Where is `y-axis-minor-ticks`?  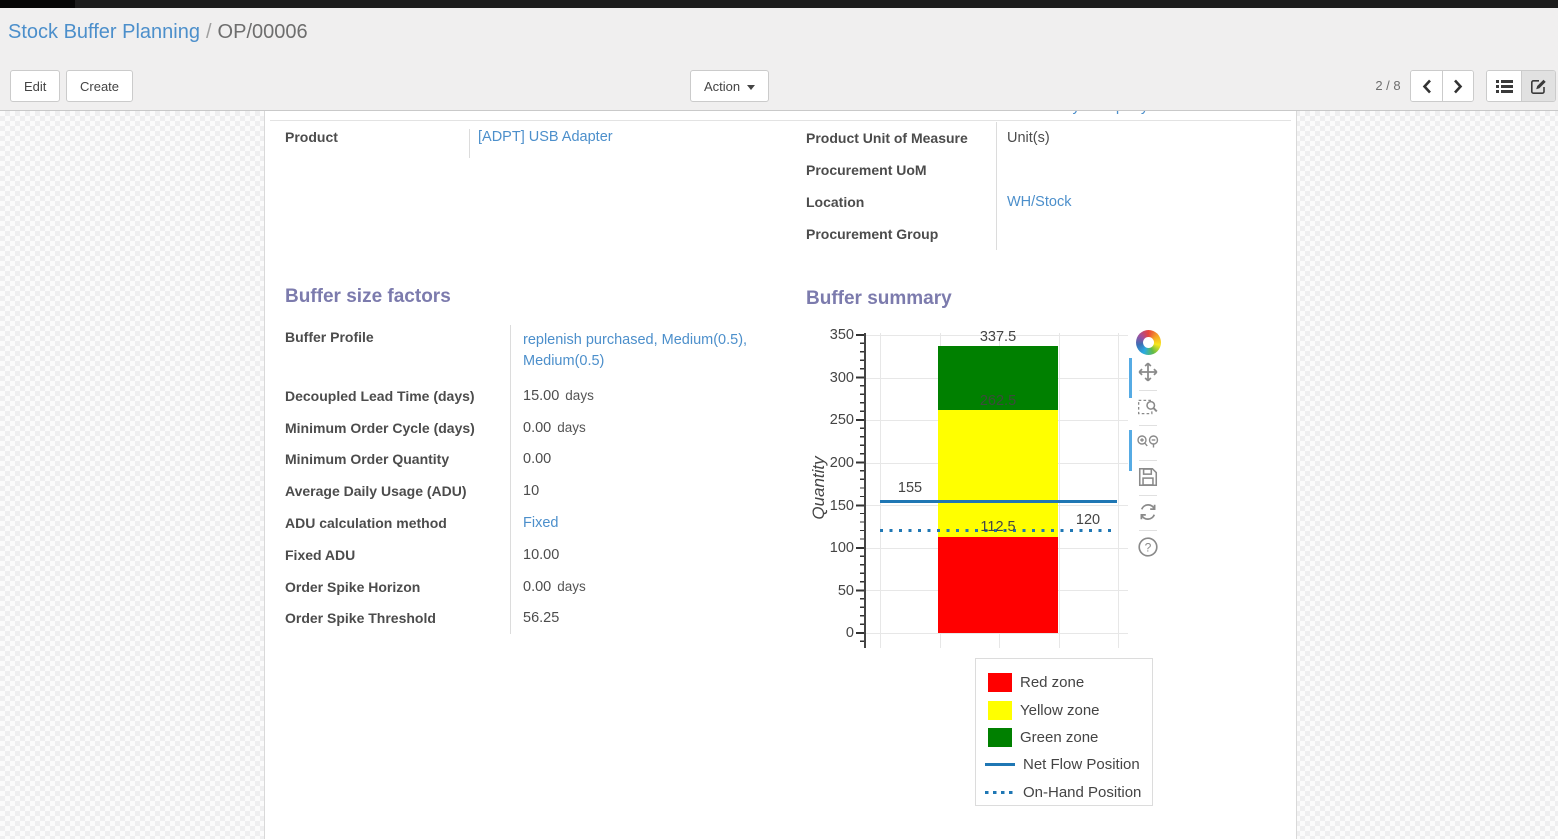 y-axis-minor-ticks is located at coordinates (862, 490).